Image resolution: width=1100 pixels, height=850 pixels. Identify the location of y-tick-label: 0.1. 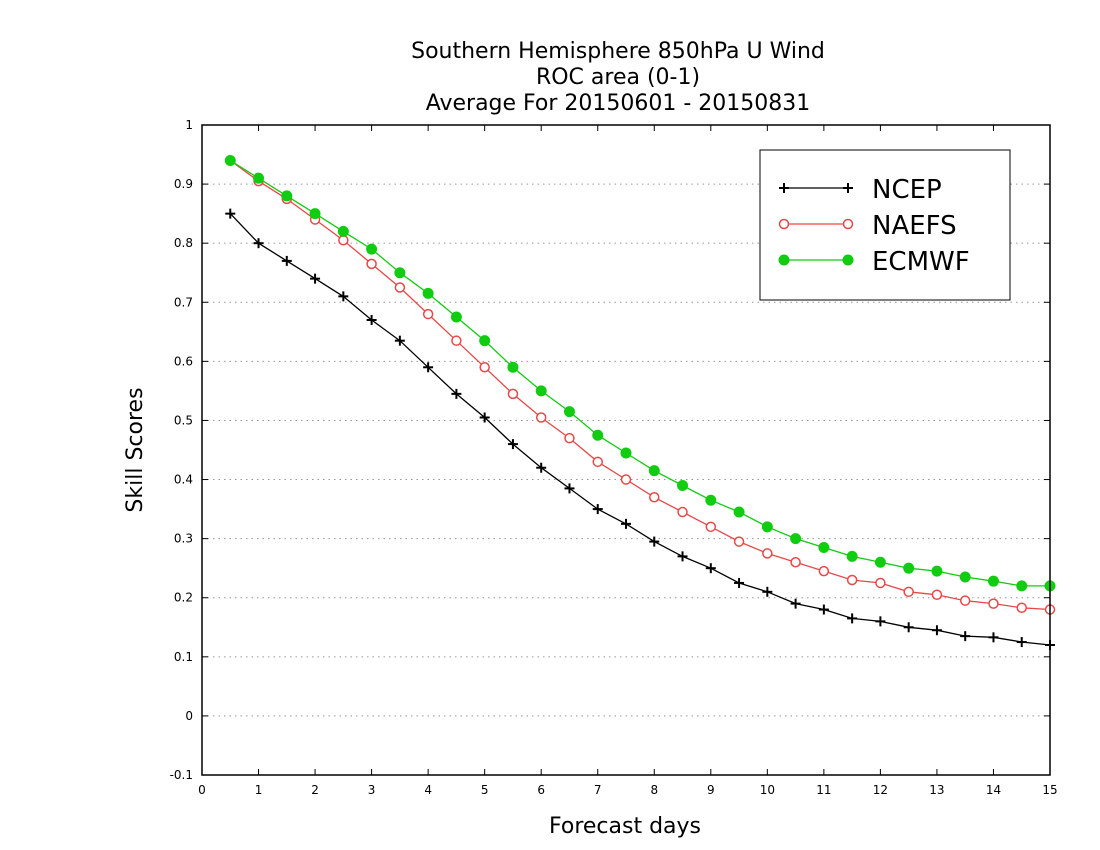
(183, 657).